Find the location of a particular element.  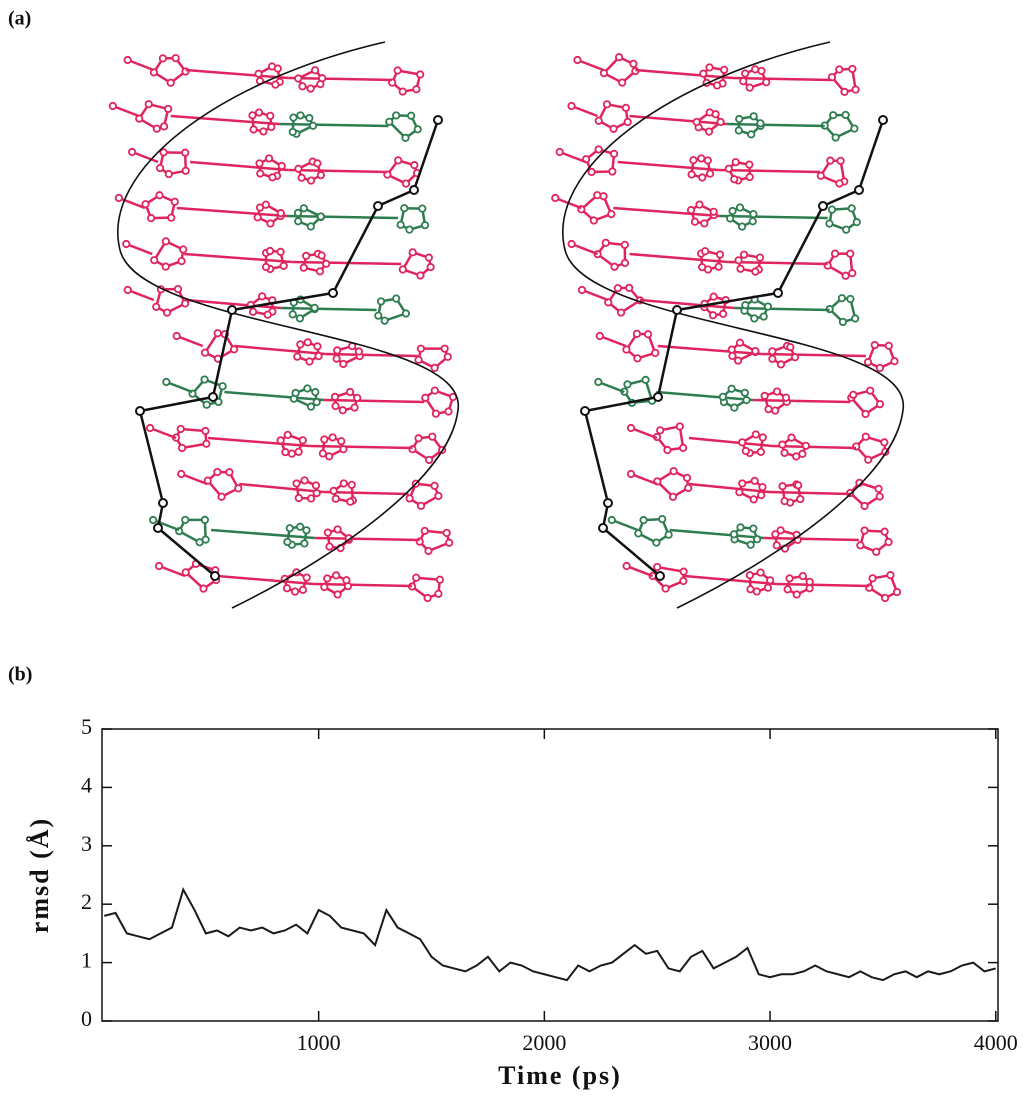

y-axis-label: rmsd (Å) is located at coordinates (39, 875).